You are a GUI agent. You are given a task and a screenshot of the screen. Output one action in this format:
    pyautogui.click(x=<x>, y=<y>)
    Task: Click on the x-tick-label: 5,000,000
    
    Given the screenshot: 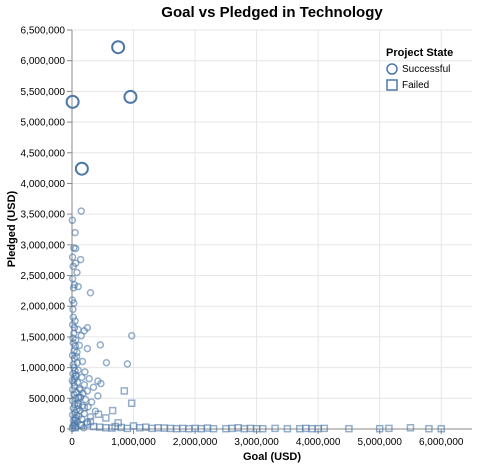 What is the action you would take?
    pyautogui.click(x=379, y=442)
    